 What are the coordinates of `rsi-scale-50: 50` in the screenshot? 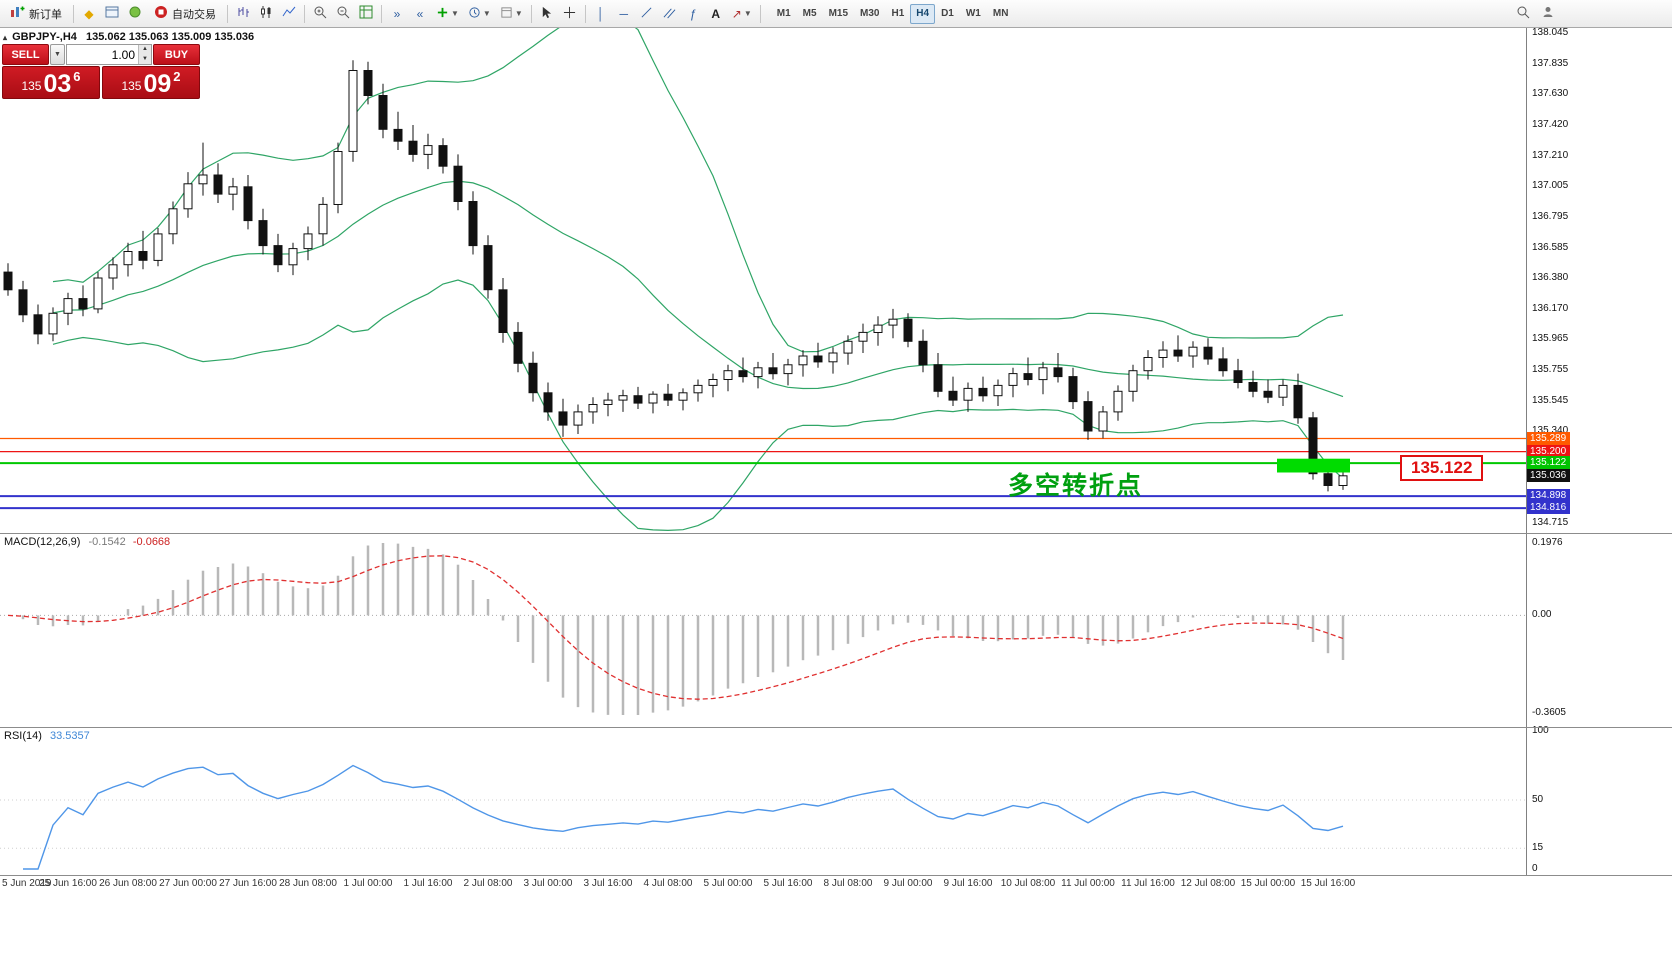 It's located at (1538, 799).